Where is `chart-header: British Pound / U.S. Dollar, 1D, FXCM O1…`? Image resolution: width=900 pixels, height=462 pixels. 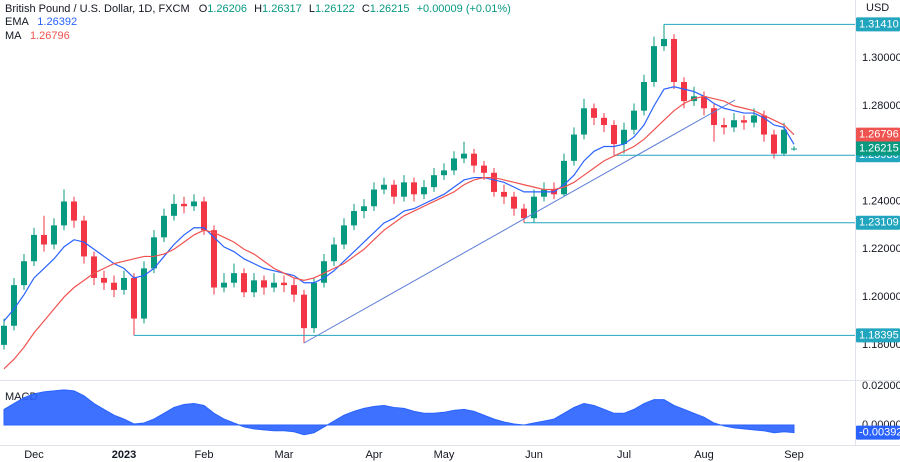 chart-header: British Pound / U.S. Dollar, 1D, FXCM O1… is located at coordinates (258, 9).